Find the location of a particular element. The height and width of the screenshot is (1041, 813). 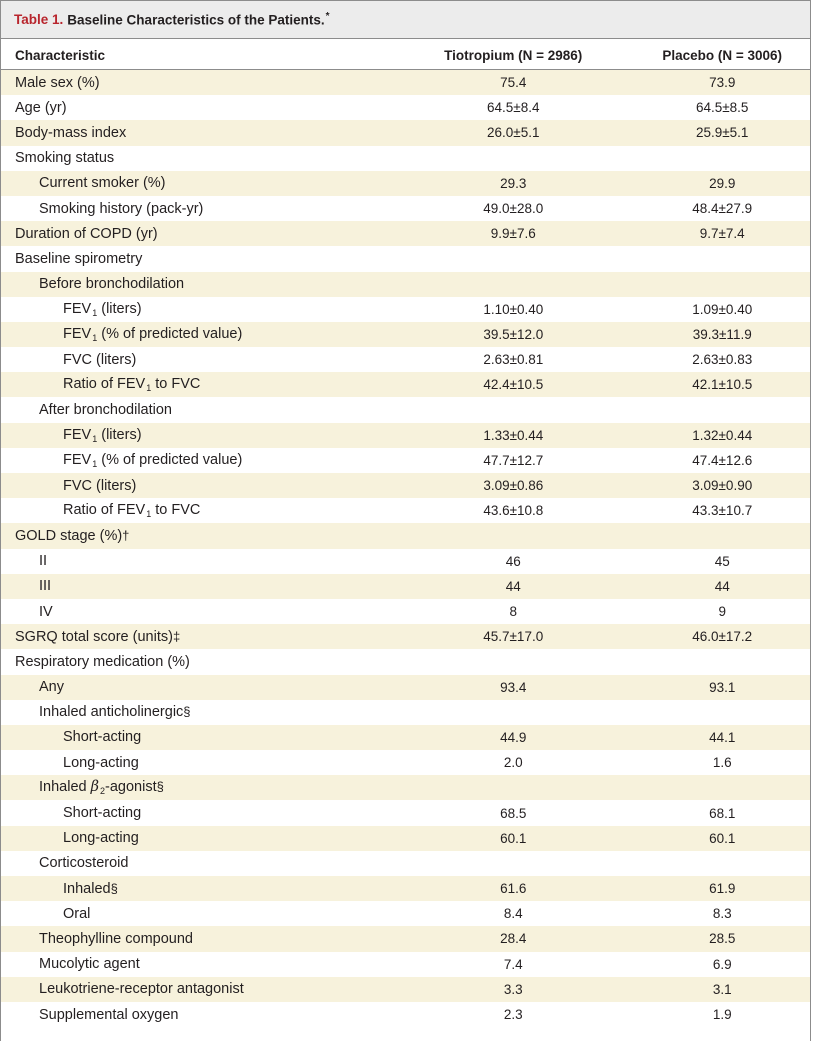

tiotropium-value: 47.7±12.7 is located at coordinates (513, 460).